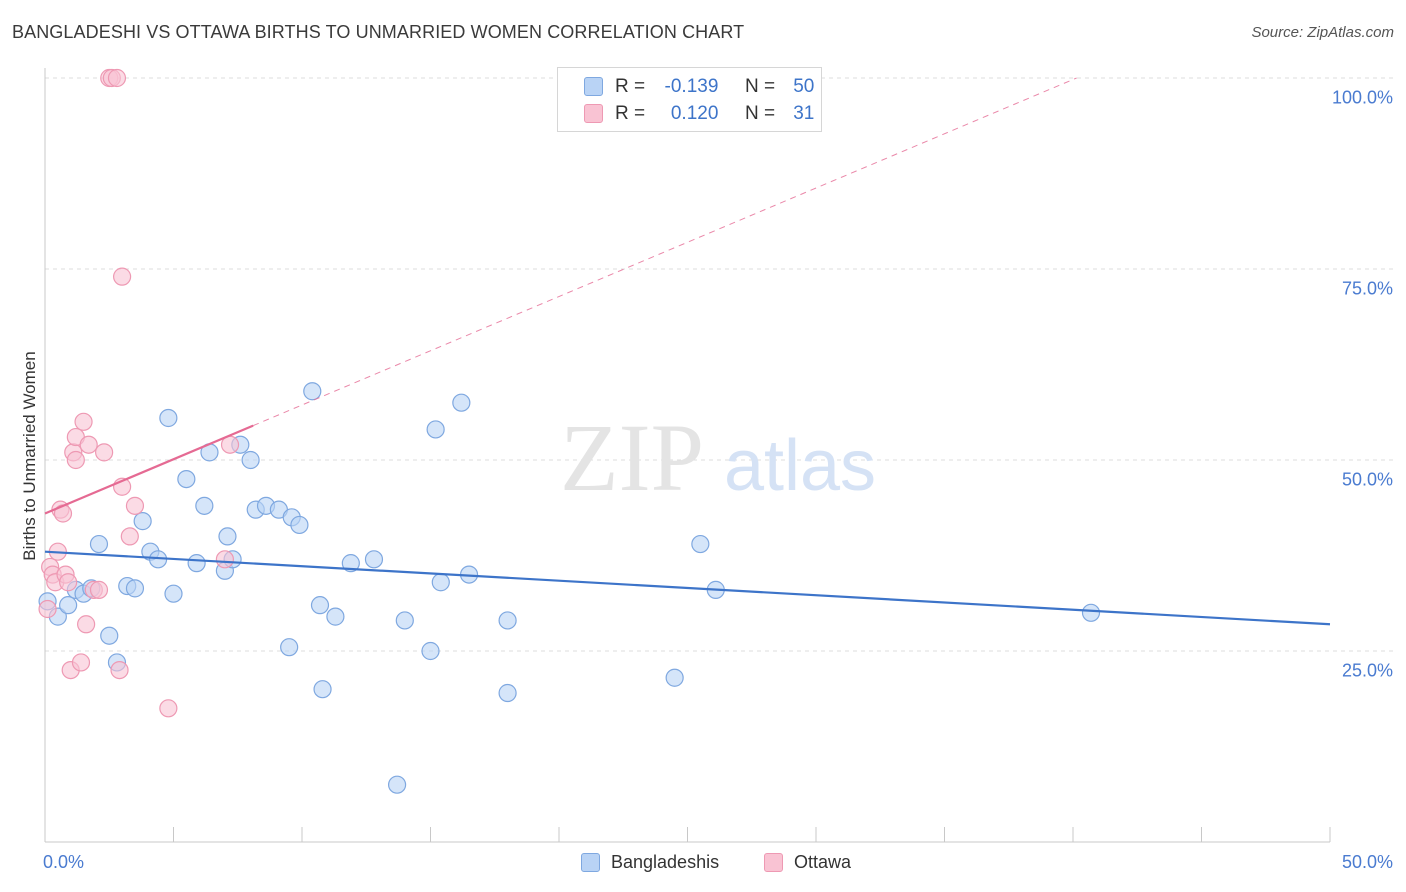 The height and width of the screenshot is (892, 1406). I want to click on stats-legend: R = -0.139 N = 50 R = 0.120 N = 31, so click(689, 99).